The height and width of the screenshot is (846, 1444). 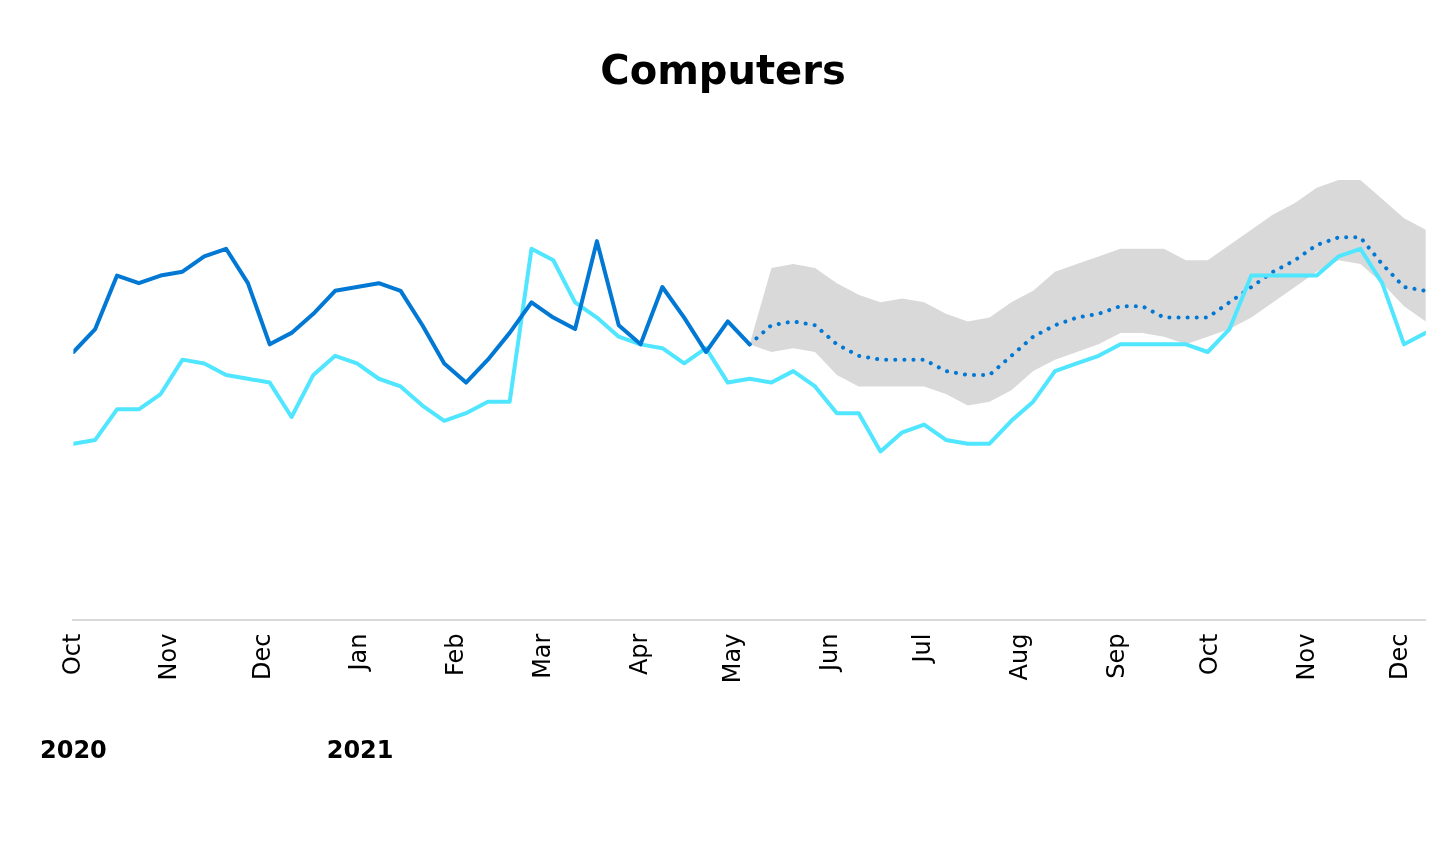 What do you see at coordinates (1018, 657) in the screenshot?
I see `x-tick-label: Aug` at bounding box center [1018, 657].